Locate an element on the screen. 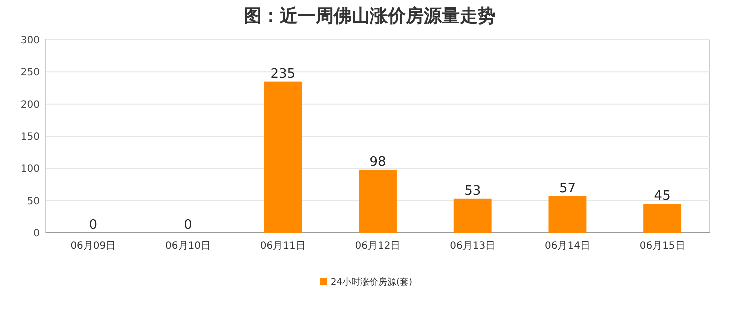  chart-title: 图：近一周佛山涨价房源量走势 is located at coordinates (370, 16).